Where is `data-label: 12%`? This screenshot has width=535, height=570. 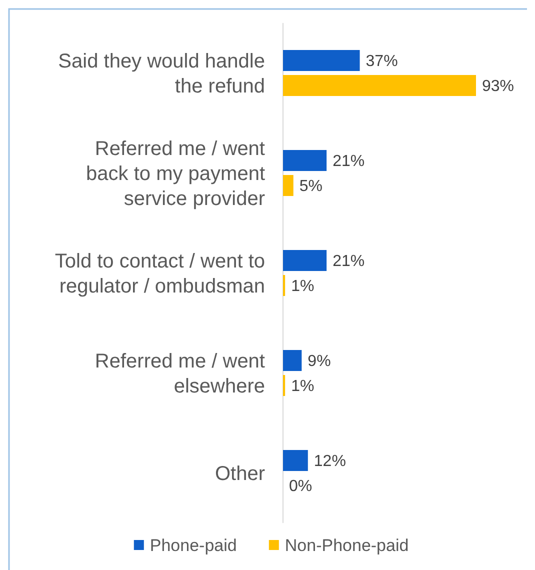 data-label: 12% is located at coordinates (330, 461).